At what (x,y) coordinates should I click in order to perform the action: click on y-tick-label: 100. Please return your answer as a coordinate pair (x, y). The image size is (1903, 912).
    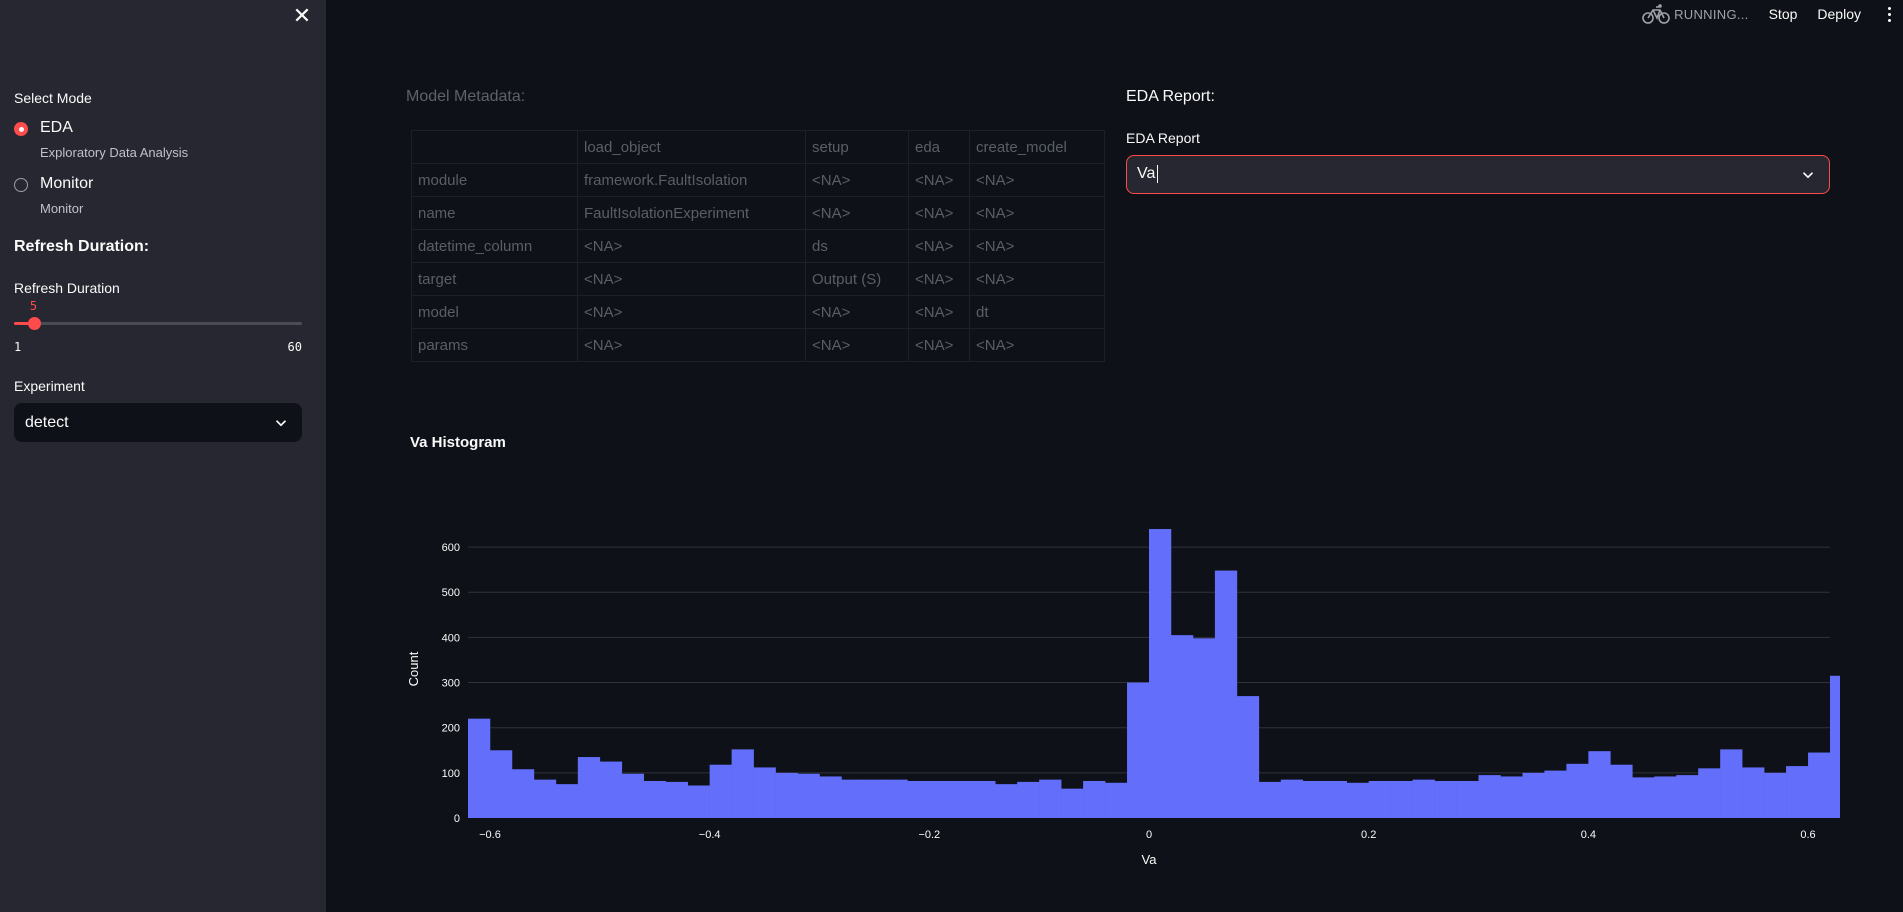
    Looking at the image, I should click on (451, 774).